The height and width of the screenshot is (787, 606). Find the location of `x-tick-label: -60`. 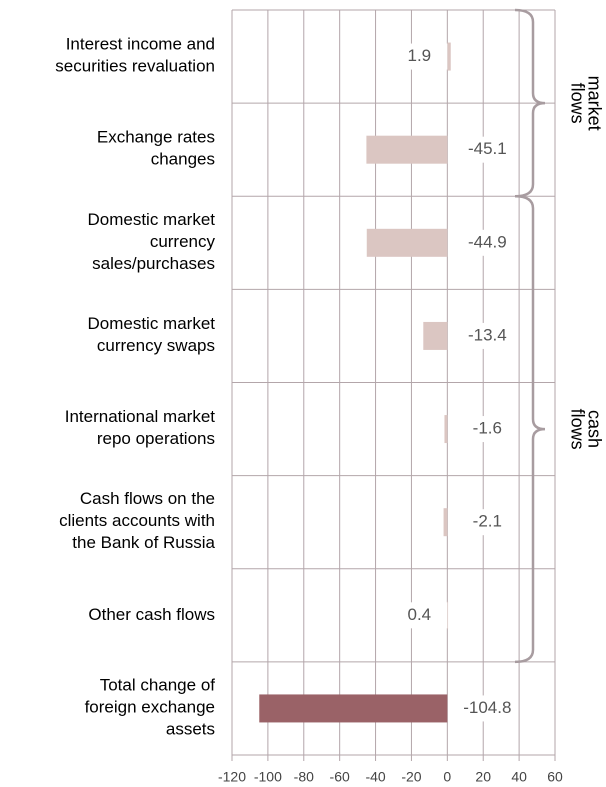

x-tick-label: -60 is located at coordinates (340, 777).